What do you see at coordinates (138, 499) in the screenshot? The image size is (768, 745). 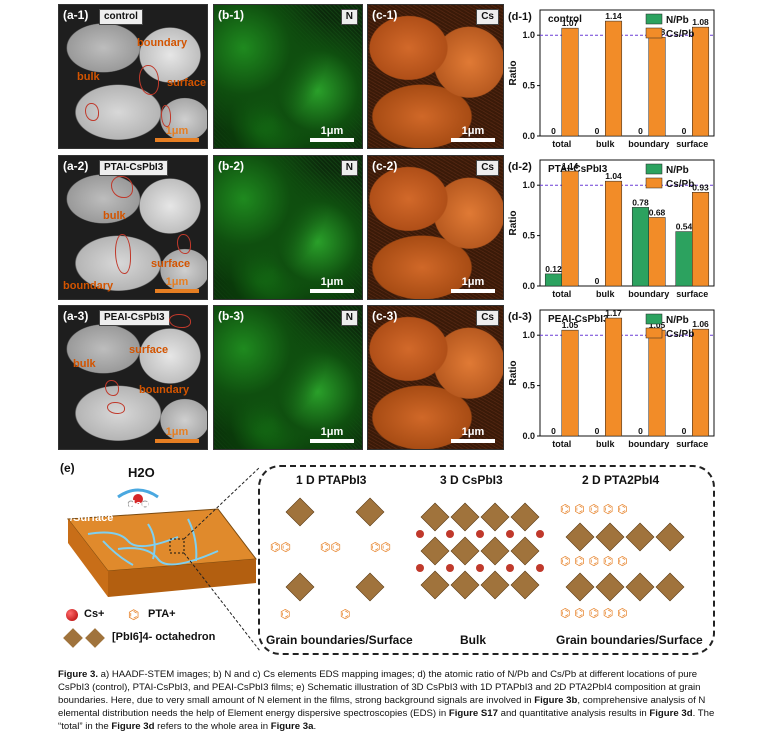 I see `water-molecule-icon` at bounding box center [138, 499].